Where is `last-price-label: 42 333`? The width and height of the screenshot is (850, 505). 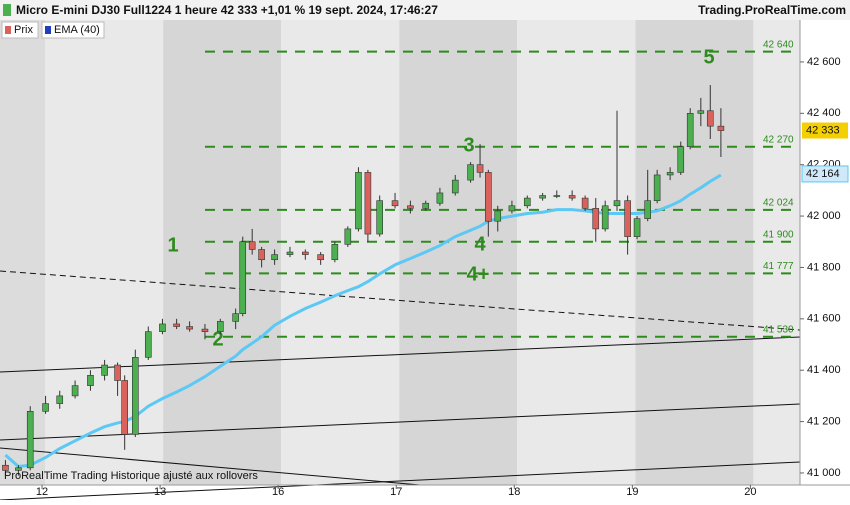
last-price-label: 42 333 is located at coordinates (823, 130).